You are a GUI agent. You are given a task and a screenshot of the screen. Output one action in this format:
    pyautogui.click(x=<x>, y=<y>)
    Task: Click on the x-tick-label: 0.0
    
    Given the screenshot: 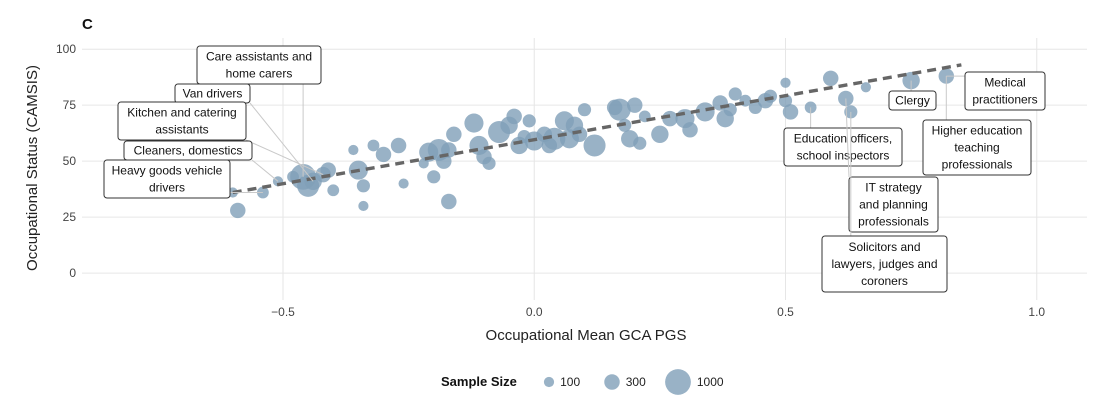 What is the action you would take?
    pyautogui.click(x=534, y=312)
    